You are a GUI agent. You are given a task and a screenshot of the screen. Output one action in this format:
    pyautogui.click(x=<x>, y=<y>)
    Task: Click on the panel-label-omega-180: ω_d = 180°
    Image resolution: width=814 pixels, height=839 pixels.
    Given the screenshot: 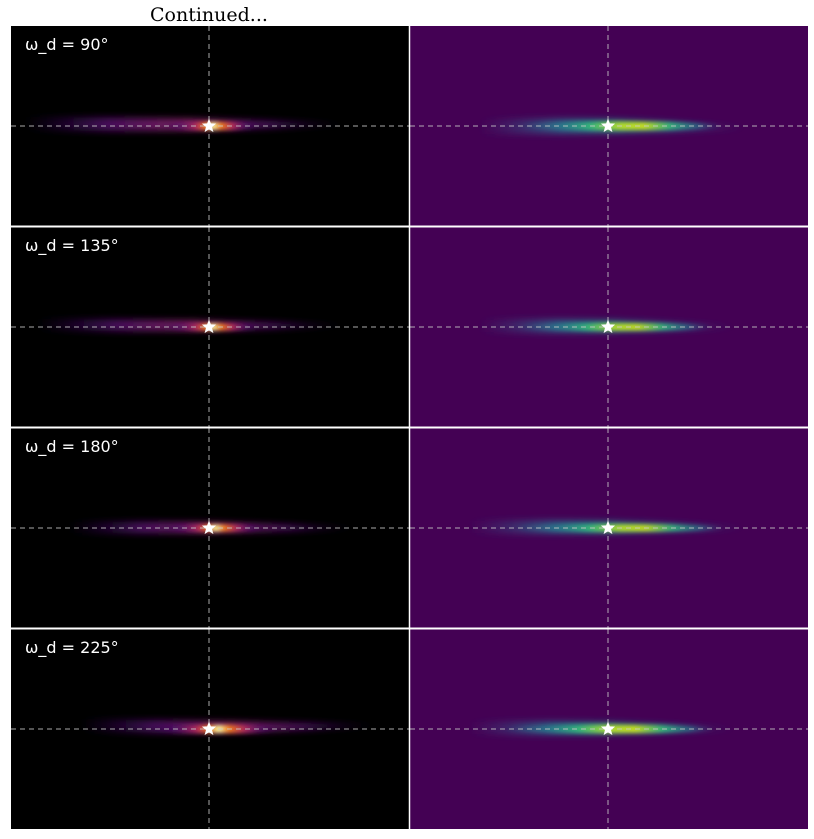 What is the action you would take?
    pyautogui.click(x=72, y=447)
    